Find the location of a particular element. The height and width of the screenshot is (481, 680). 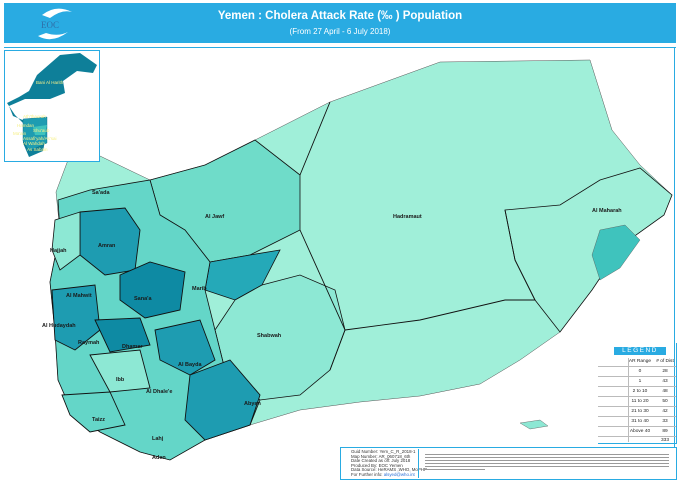

legend-header: AR Range # of Dist is located at coordinates (637, 362).